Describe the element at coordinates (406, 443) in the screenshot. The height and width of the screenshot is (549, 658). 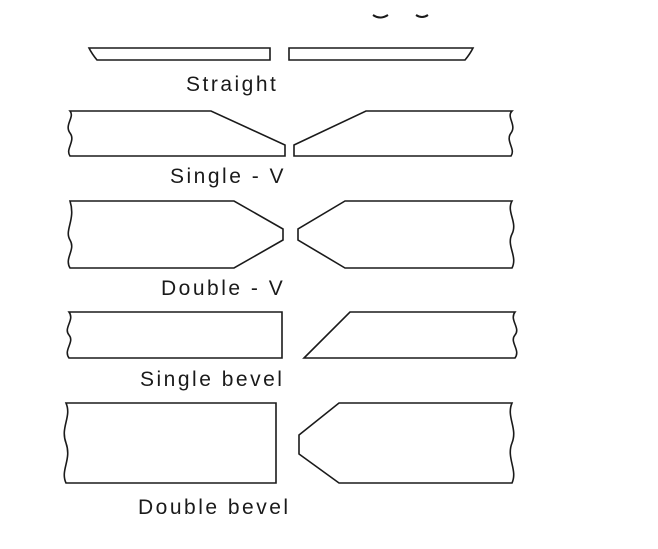
I see `double-bevel-right-plate` at that location.